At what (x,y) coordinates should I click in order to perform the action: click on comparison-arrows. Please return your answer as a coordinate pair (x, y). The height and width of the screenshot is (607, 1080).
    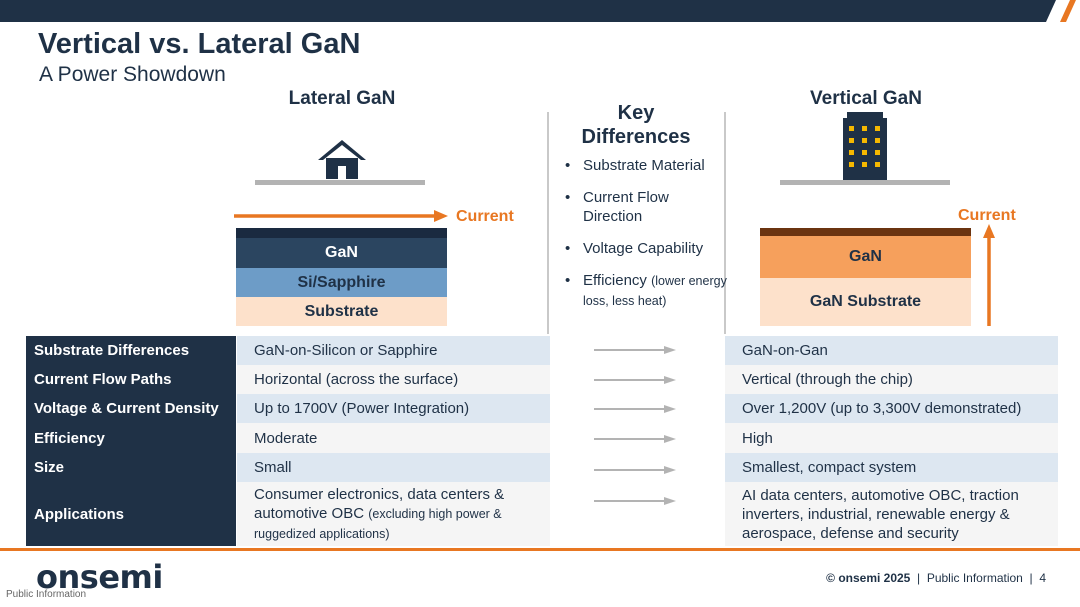
    Looking at the image, I should click on (635, 425).